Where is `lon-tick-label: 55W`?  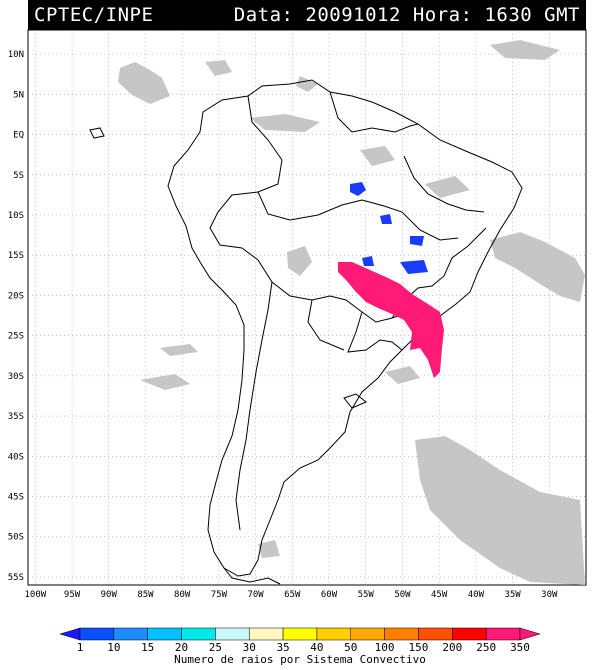 lon-tick-label: 55W is located at coordinates (366, 595).